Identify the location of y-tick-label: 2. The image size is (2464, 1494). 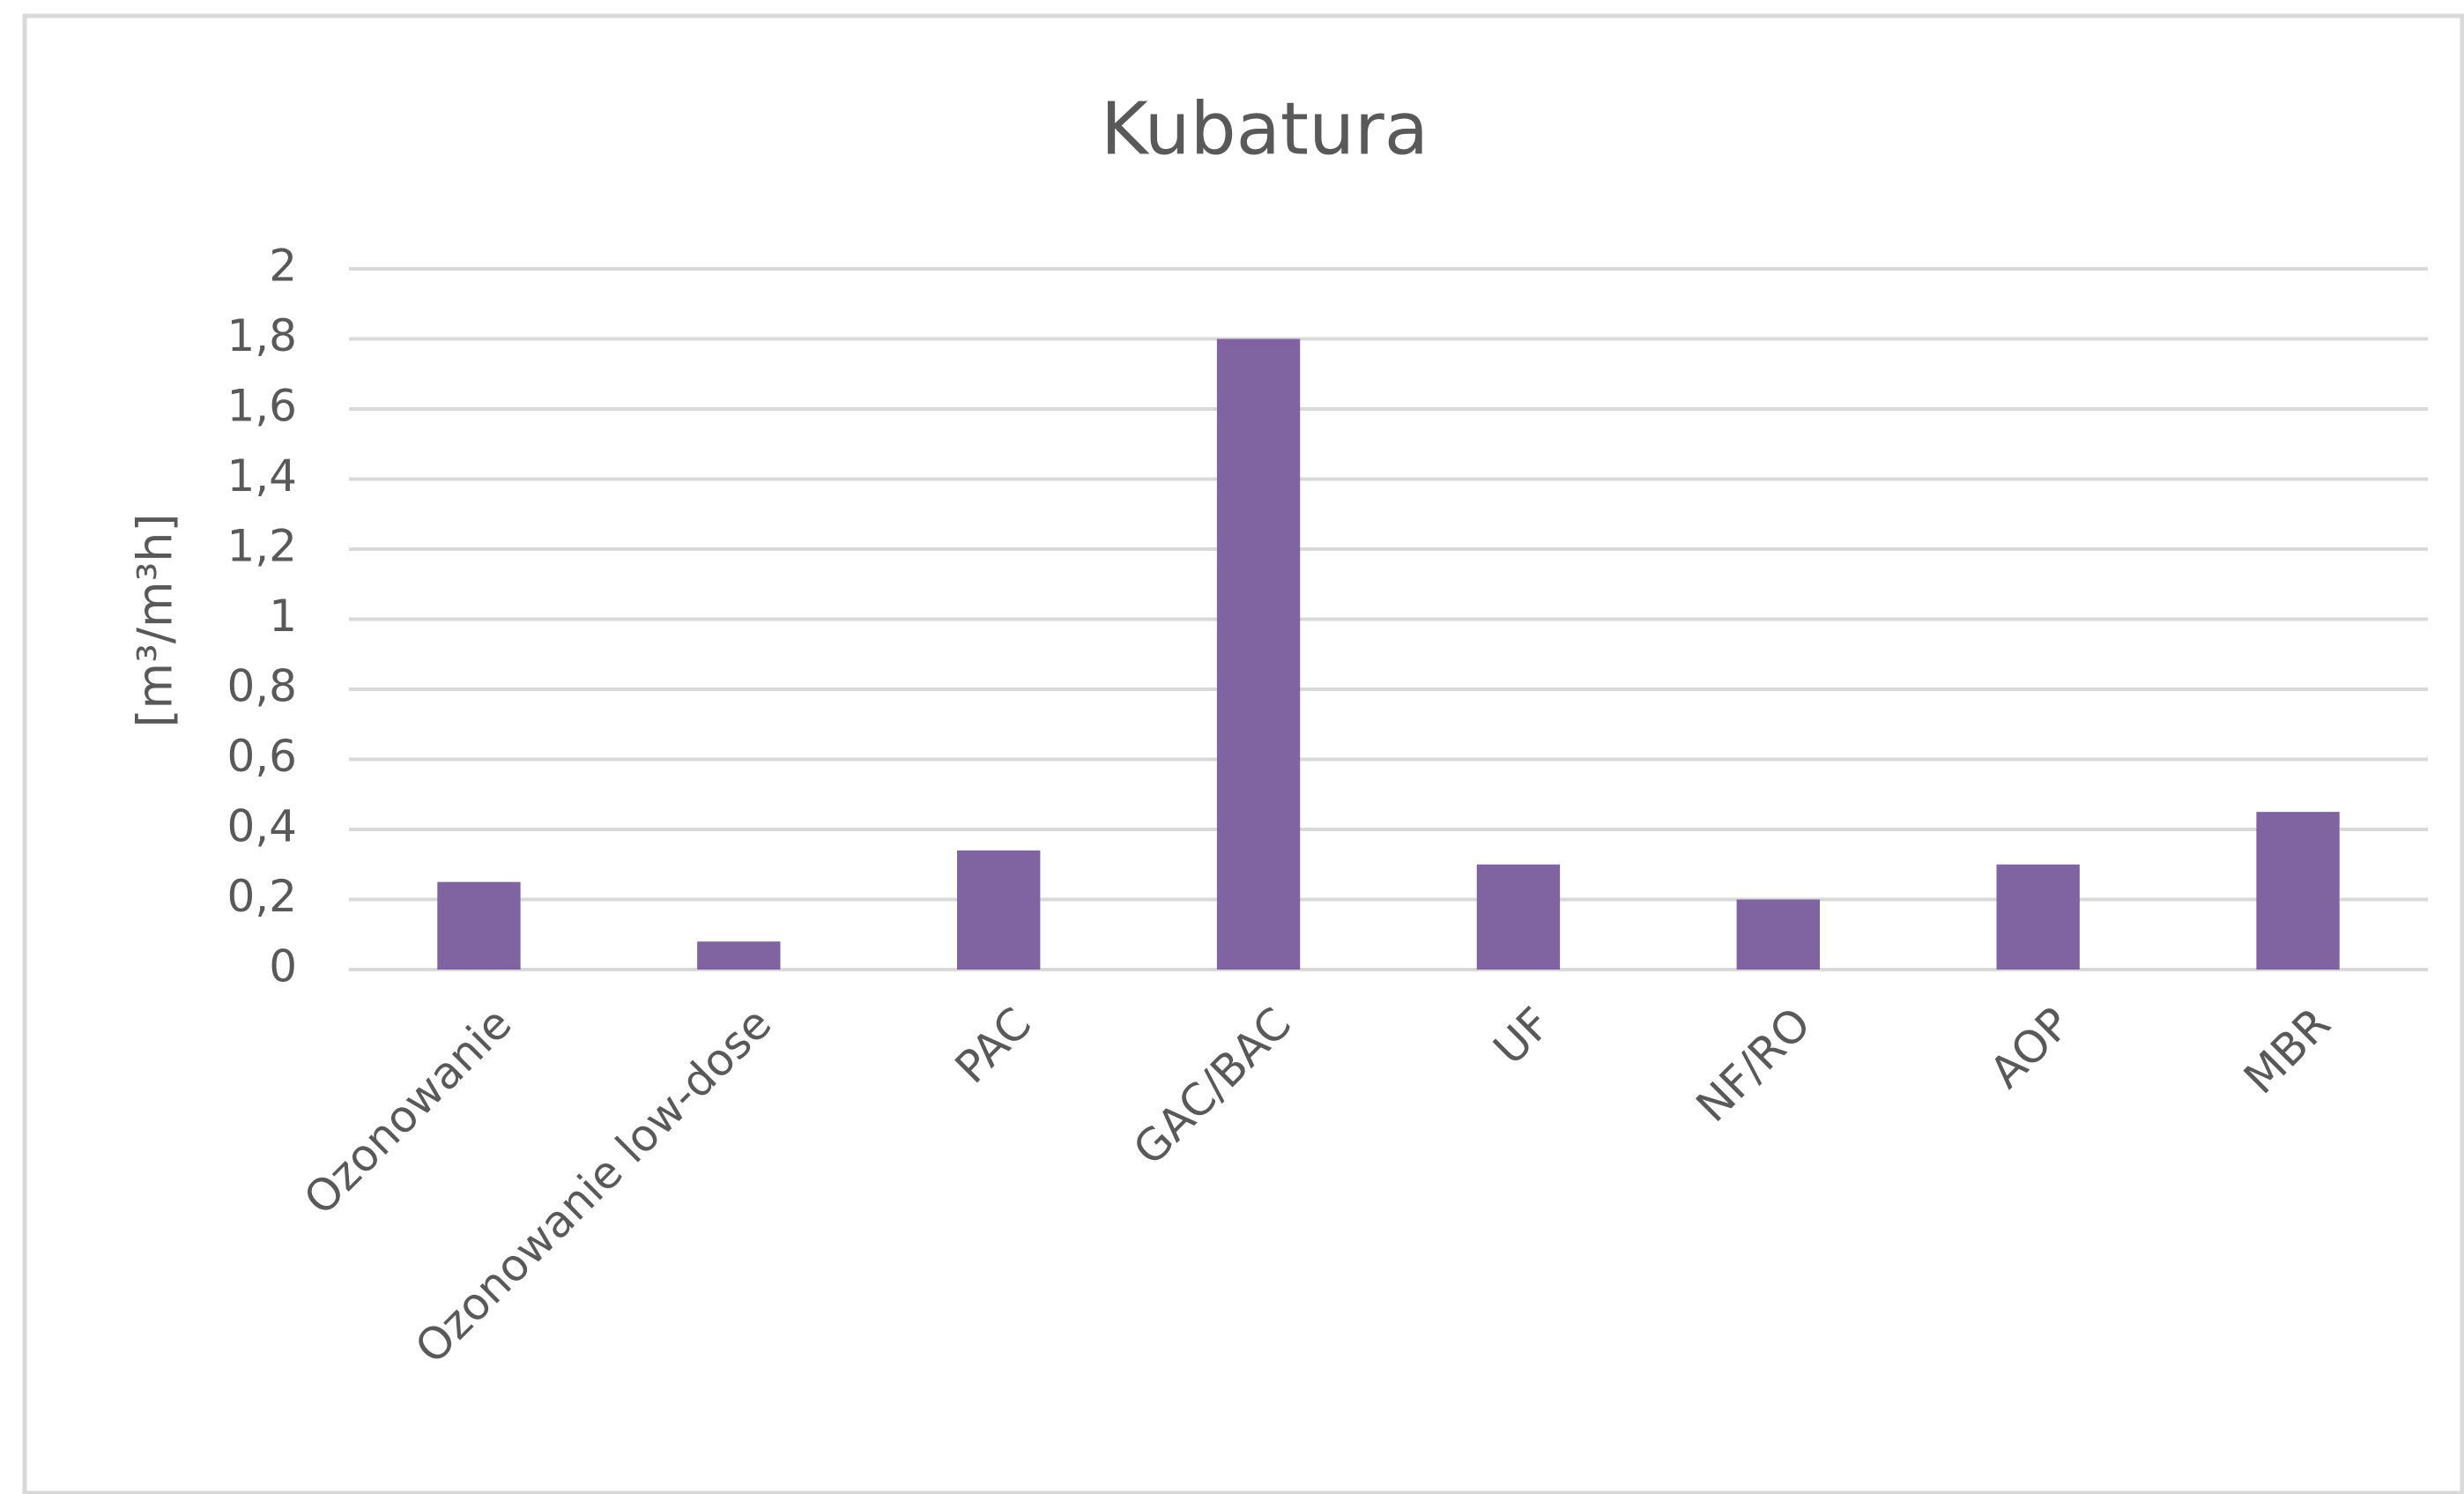
(283, 266).